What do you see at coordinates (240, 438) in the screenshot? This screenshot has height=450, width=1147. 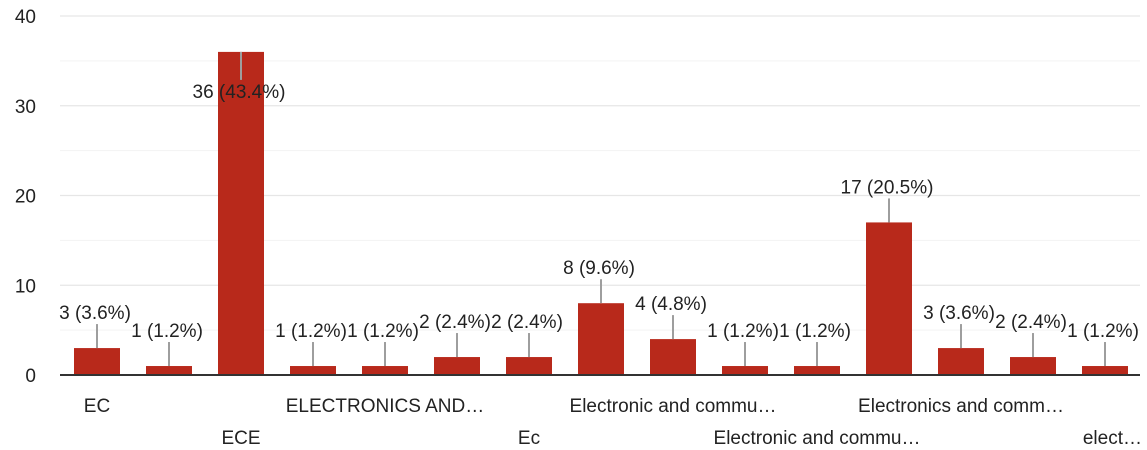 I see `x-category-label: ECE` at bounding box center [240, 438].